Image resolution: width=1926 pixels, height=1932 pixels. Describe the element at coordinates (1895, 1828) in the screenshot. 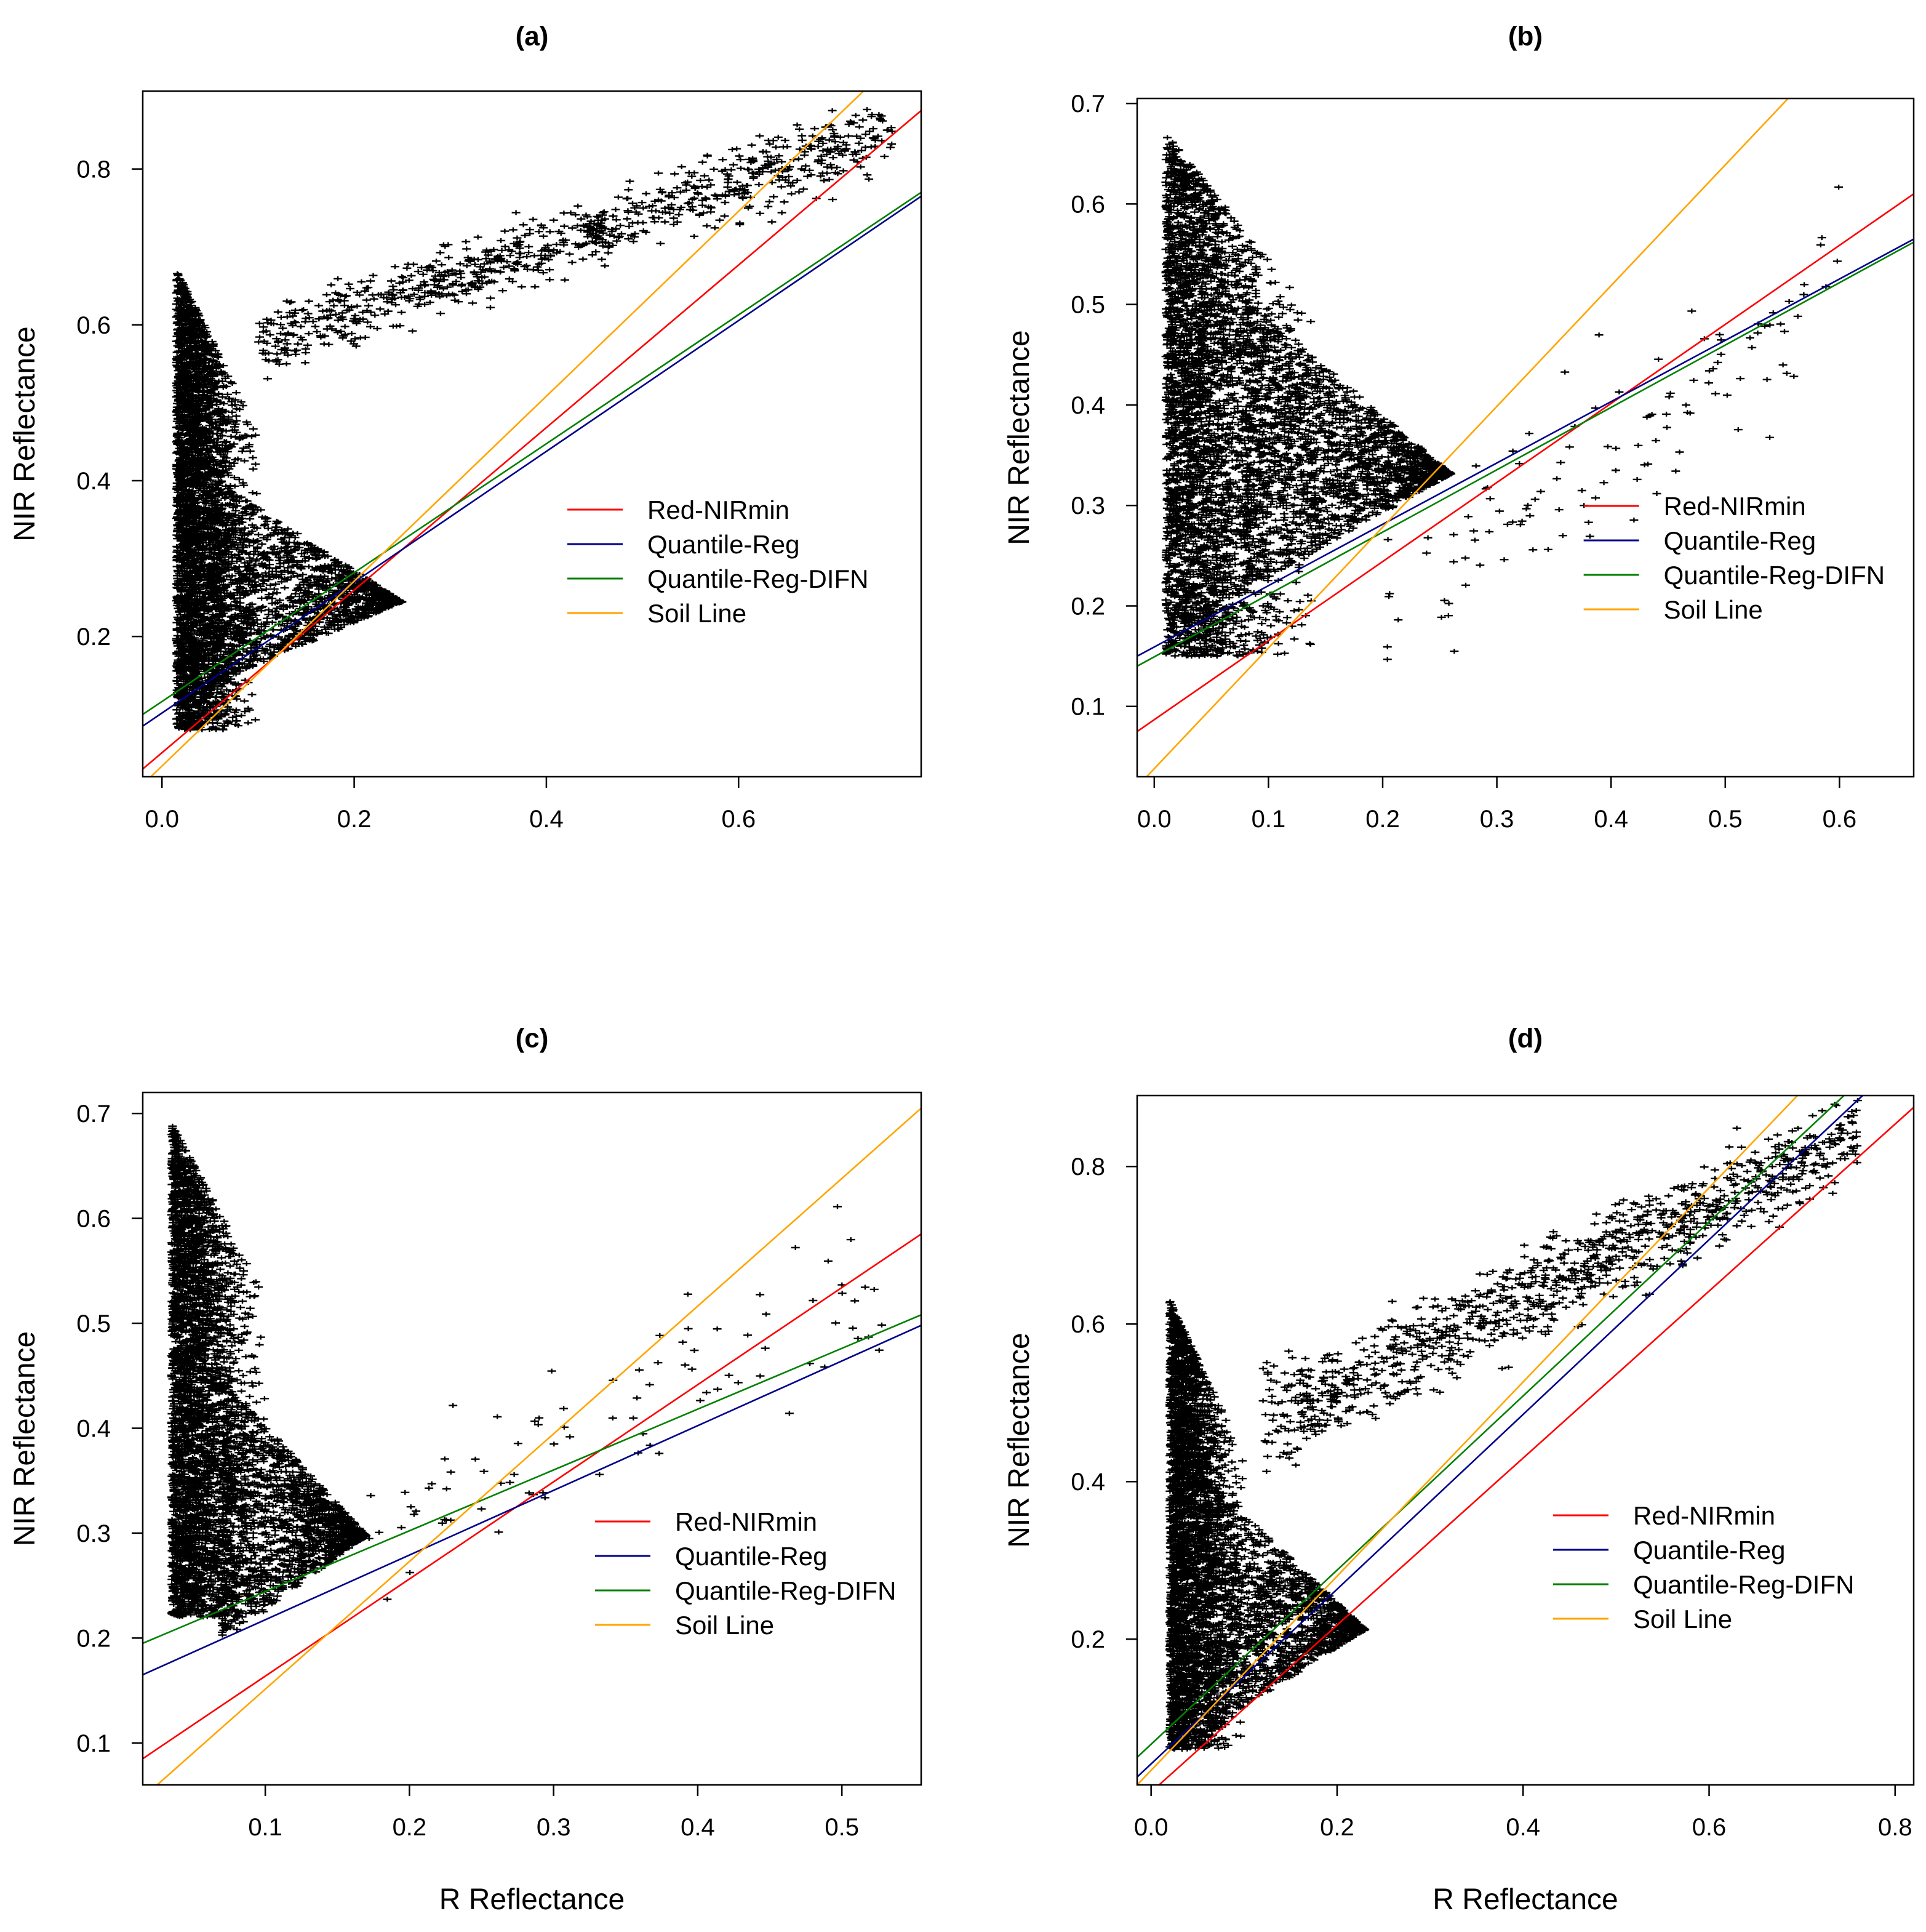

I see `x-tick-label: 0.8` at that location.